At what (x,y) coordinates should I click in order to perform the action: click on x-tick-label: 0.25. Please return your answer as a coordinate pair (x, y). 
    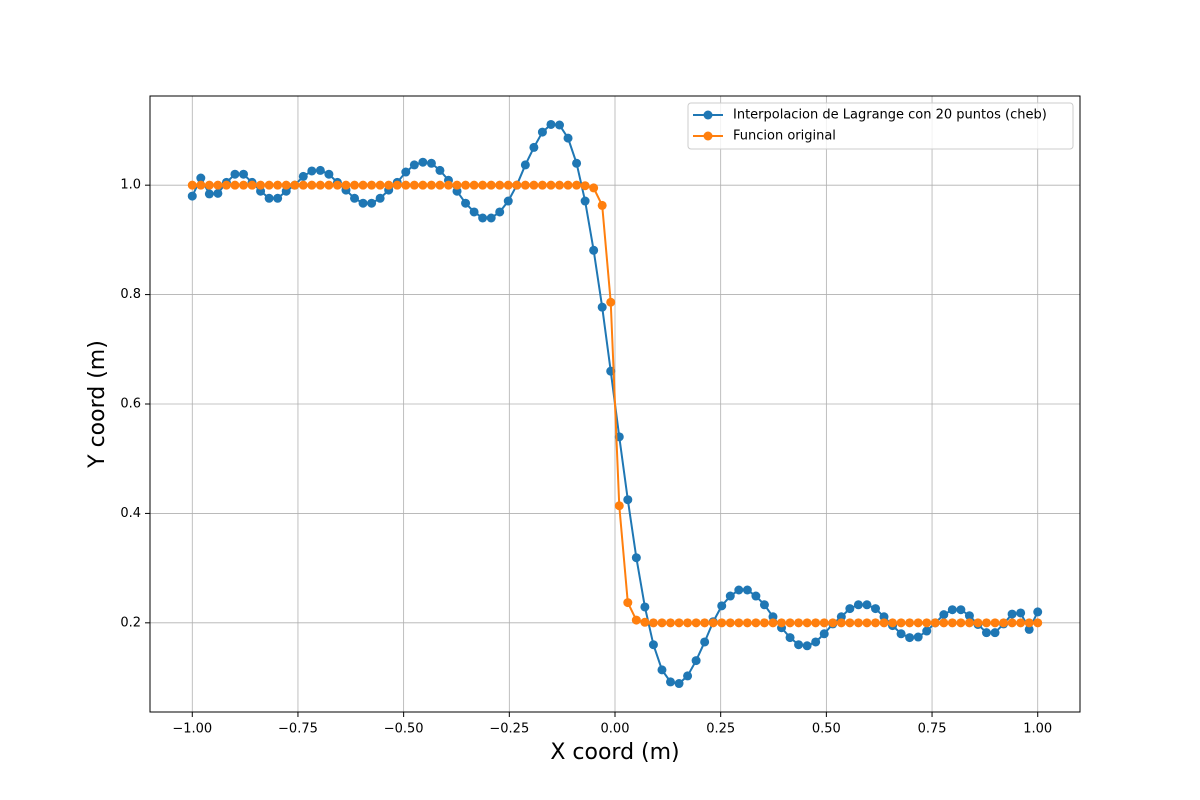
    Looking at the image, I should click on (720, 729).